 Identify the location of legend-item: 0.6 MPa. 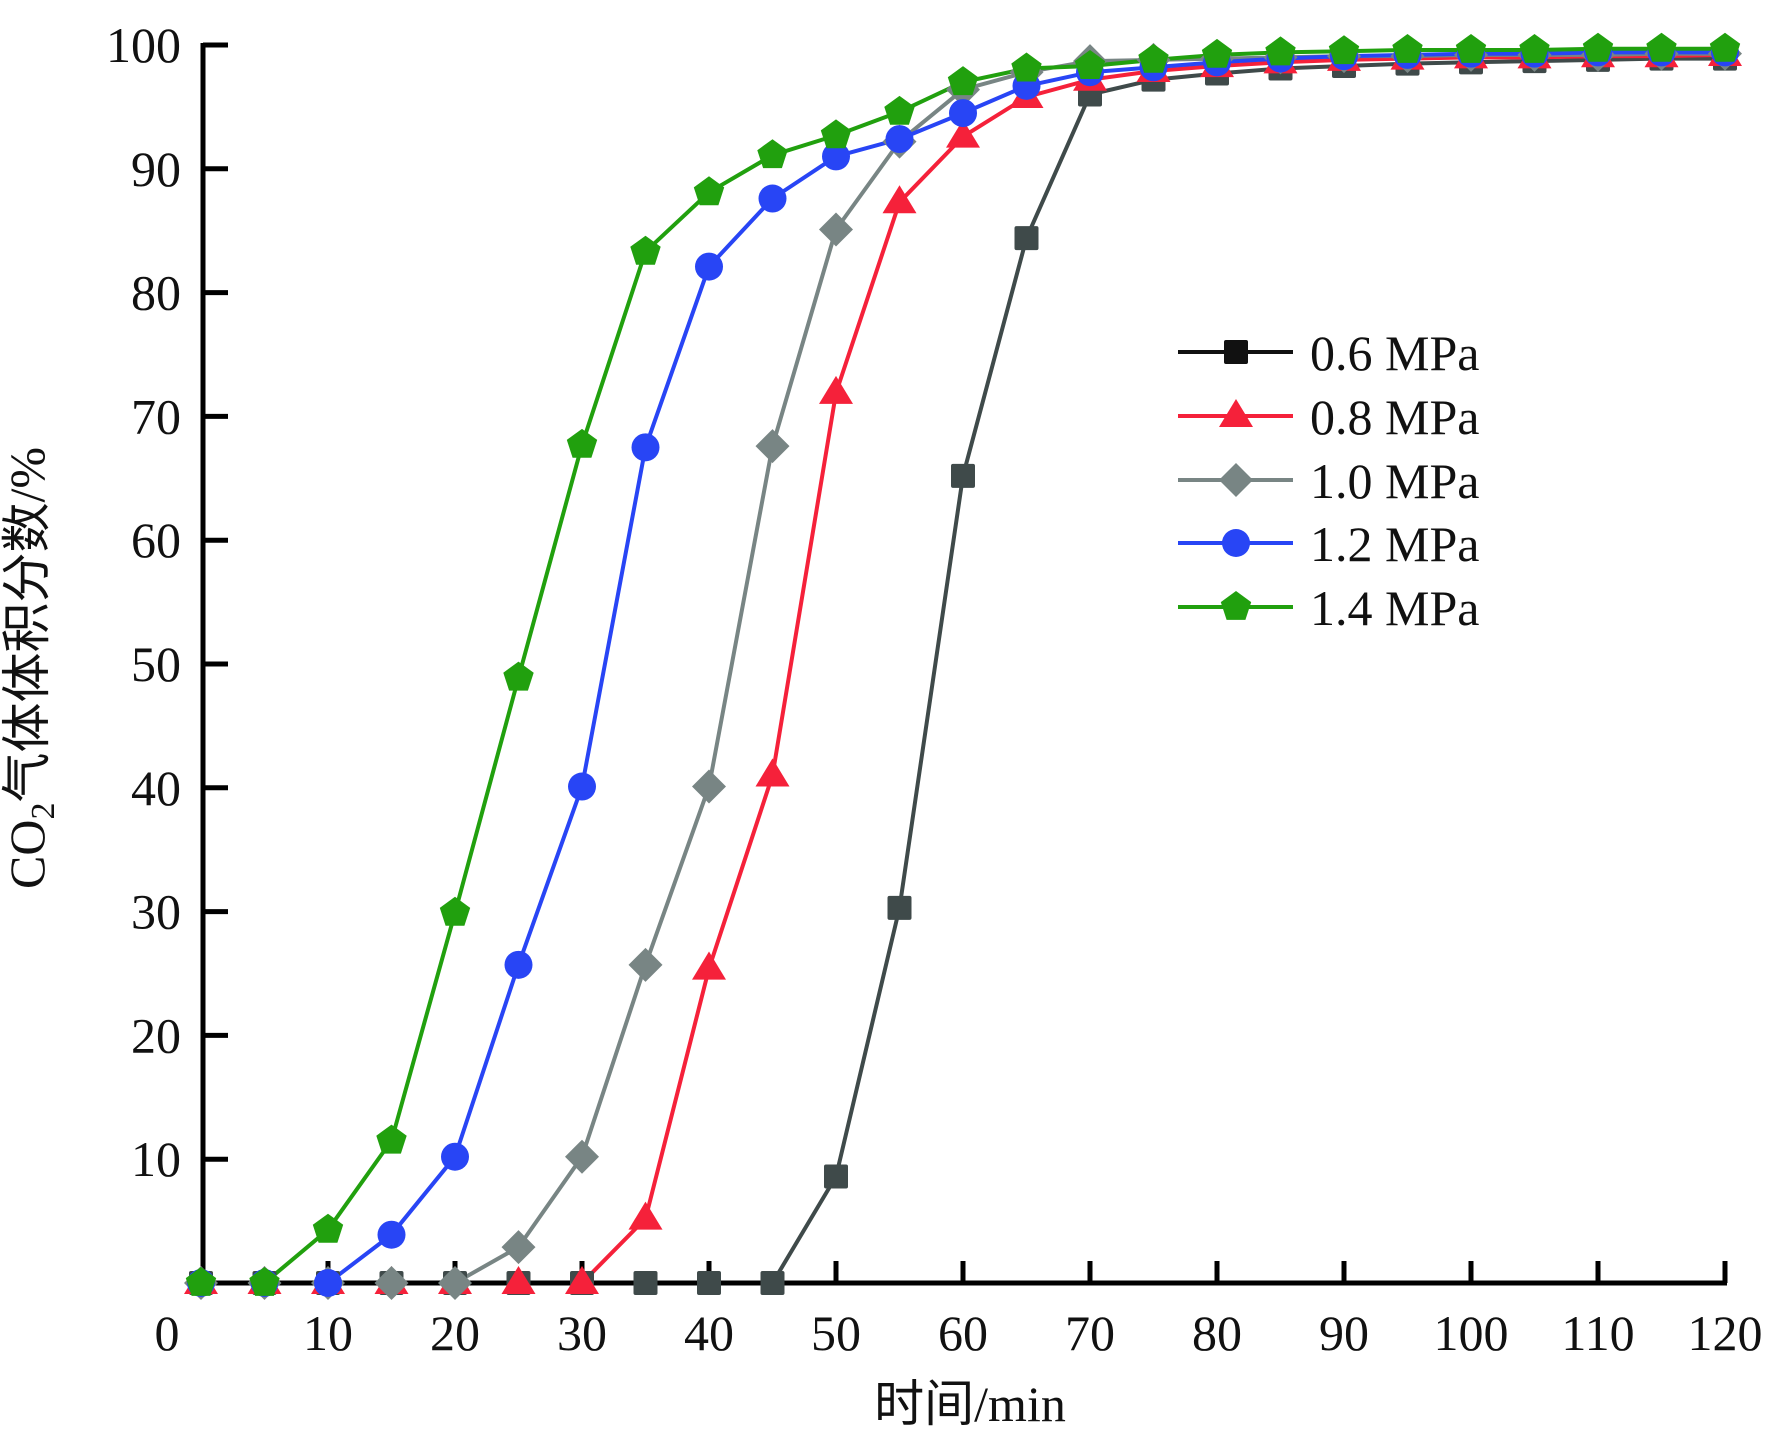
(1328, 353).